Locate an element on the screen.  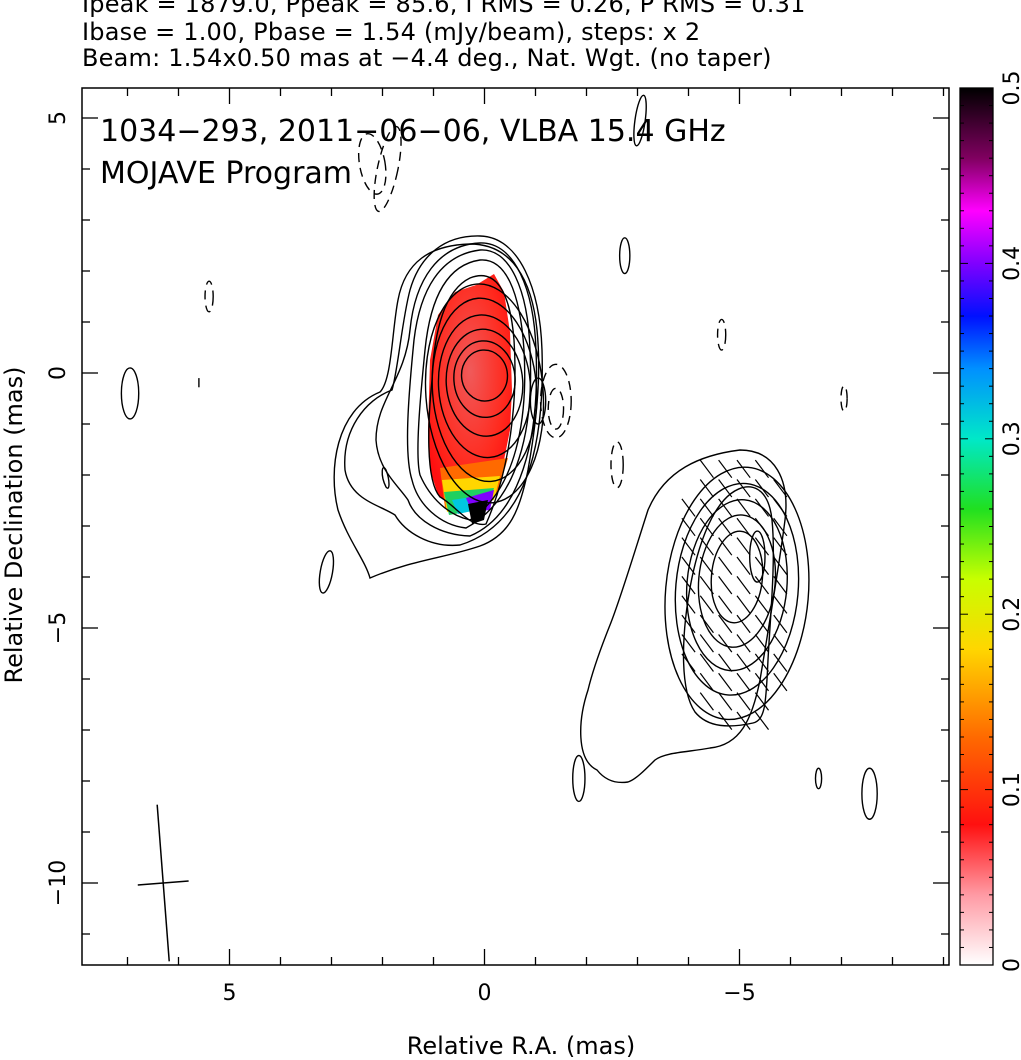
colorbar-tick-label: 0.2 is located at coordinates (1010, 614).